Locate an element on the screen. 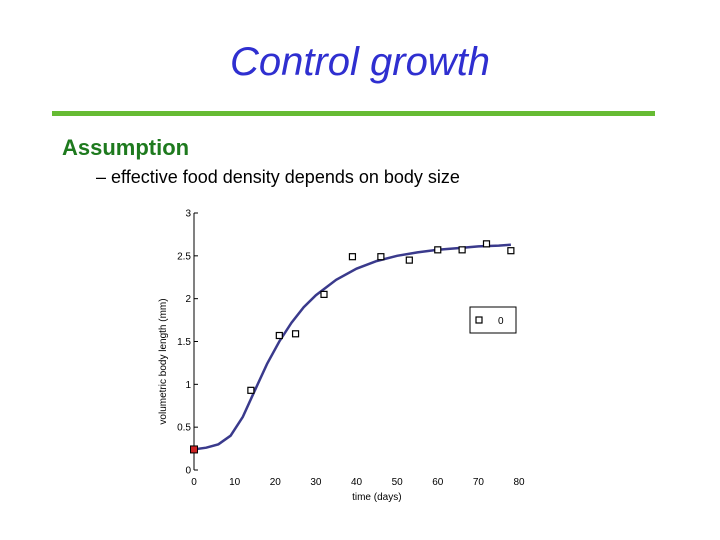  x-tick-label: 40 is located at coordinates (357, 482).